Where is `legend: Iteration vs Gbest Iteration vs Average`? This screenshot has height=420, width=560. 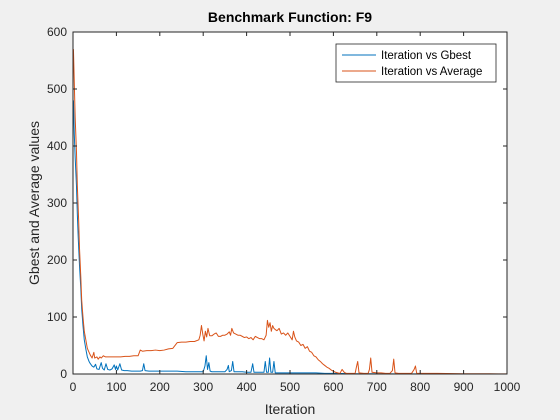 legend: Iteration vs Gbest Iteration vs Average is located at coordinates (416, 63).